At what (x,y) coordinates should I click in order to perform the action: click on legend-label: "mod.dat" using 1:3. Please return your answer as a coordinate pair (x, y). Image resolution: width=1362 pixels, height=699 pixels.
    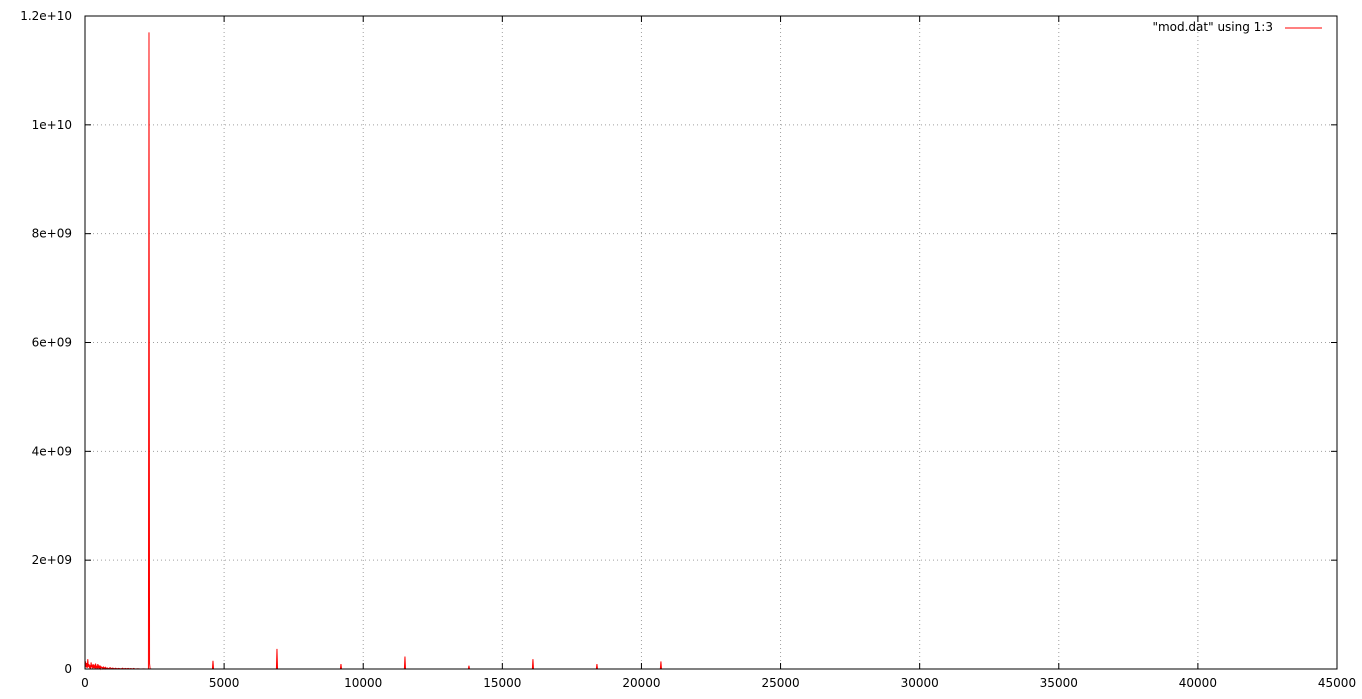
    Looking at the image, I should click on (1212, 27).